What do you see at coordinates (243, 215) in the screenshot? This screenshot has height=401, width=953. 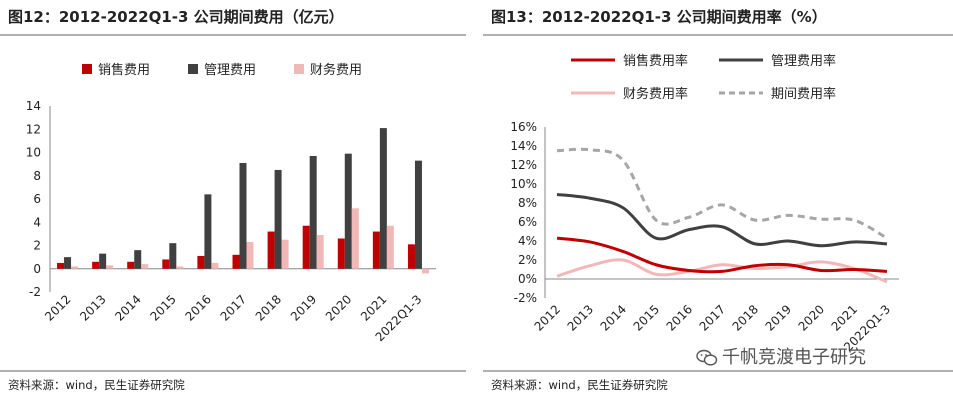 I see `bar-2-2017` at bounding box center [243, 215].